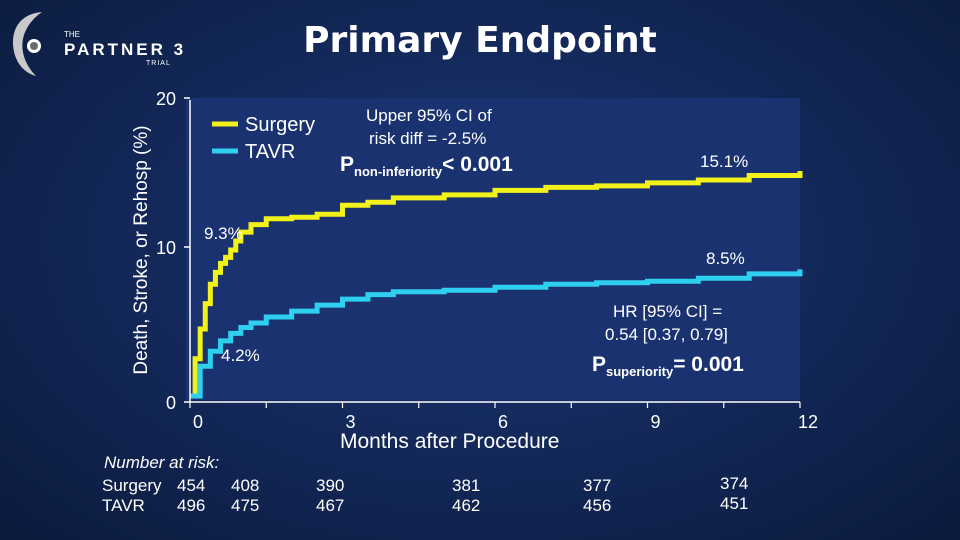  What do you see at coordinates (708, 364) in the screenshot?
I see `p-sup-value: = 0.001` at bounding box center [708, 364].